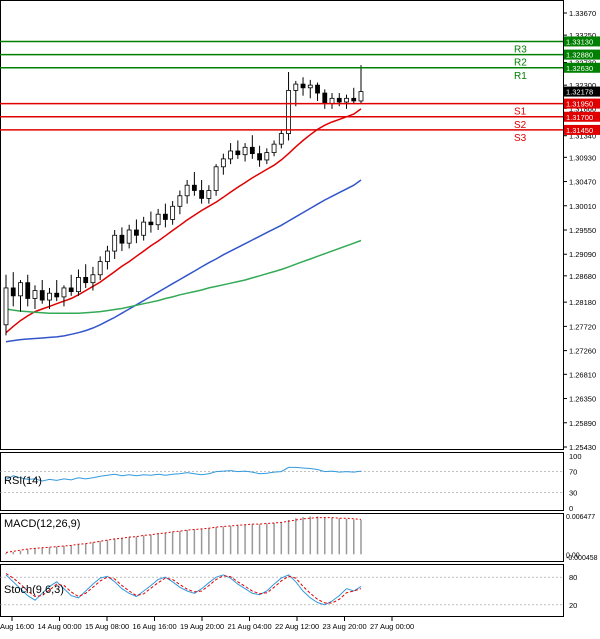  I want to click on rsi-tick-label: 70, so click(573, 472).